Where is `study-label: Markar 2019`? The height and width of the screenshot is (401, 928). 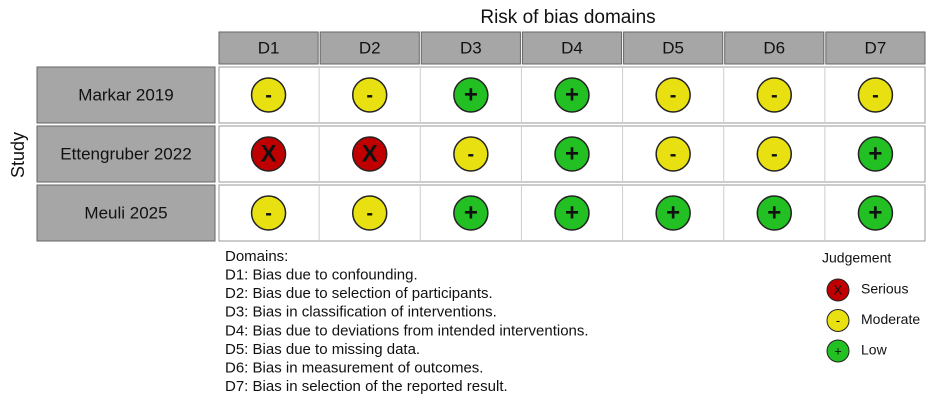 study-label: Markar 2019 is located at coordinates (125, 94).